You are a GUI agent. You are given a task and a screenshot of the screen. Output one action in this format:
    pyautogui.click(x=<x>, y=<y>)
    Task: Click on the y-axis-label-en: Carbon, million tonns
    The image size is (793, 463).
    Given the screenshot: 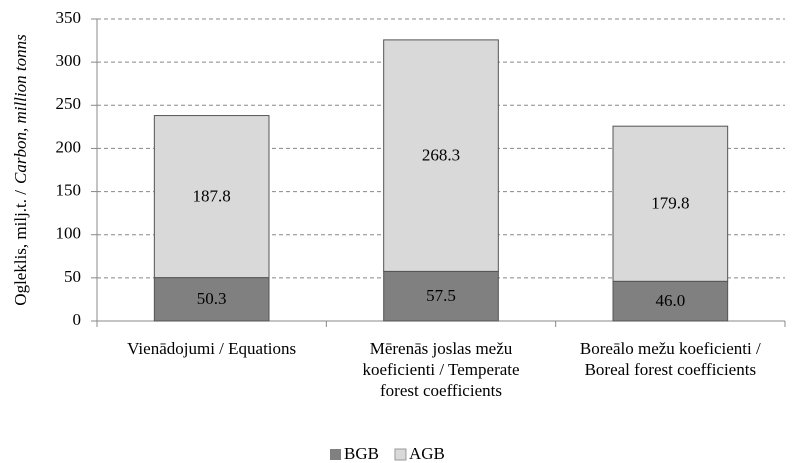 What is the action you would take?
    pyautogui.click(x=20, y=109)
    